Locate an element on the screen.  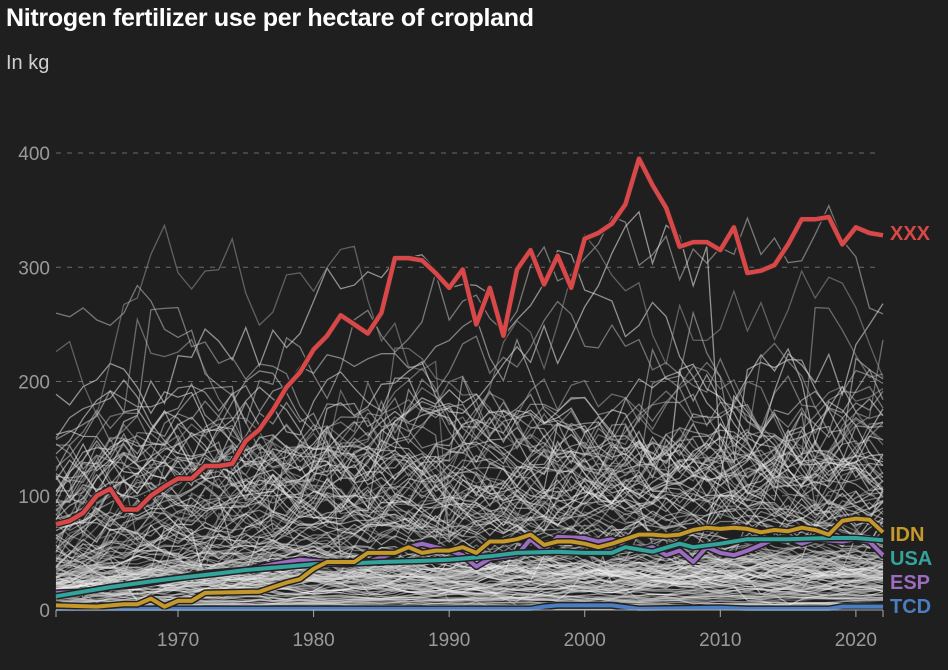
series-line-idn is located at coordinates (470, 562).